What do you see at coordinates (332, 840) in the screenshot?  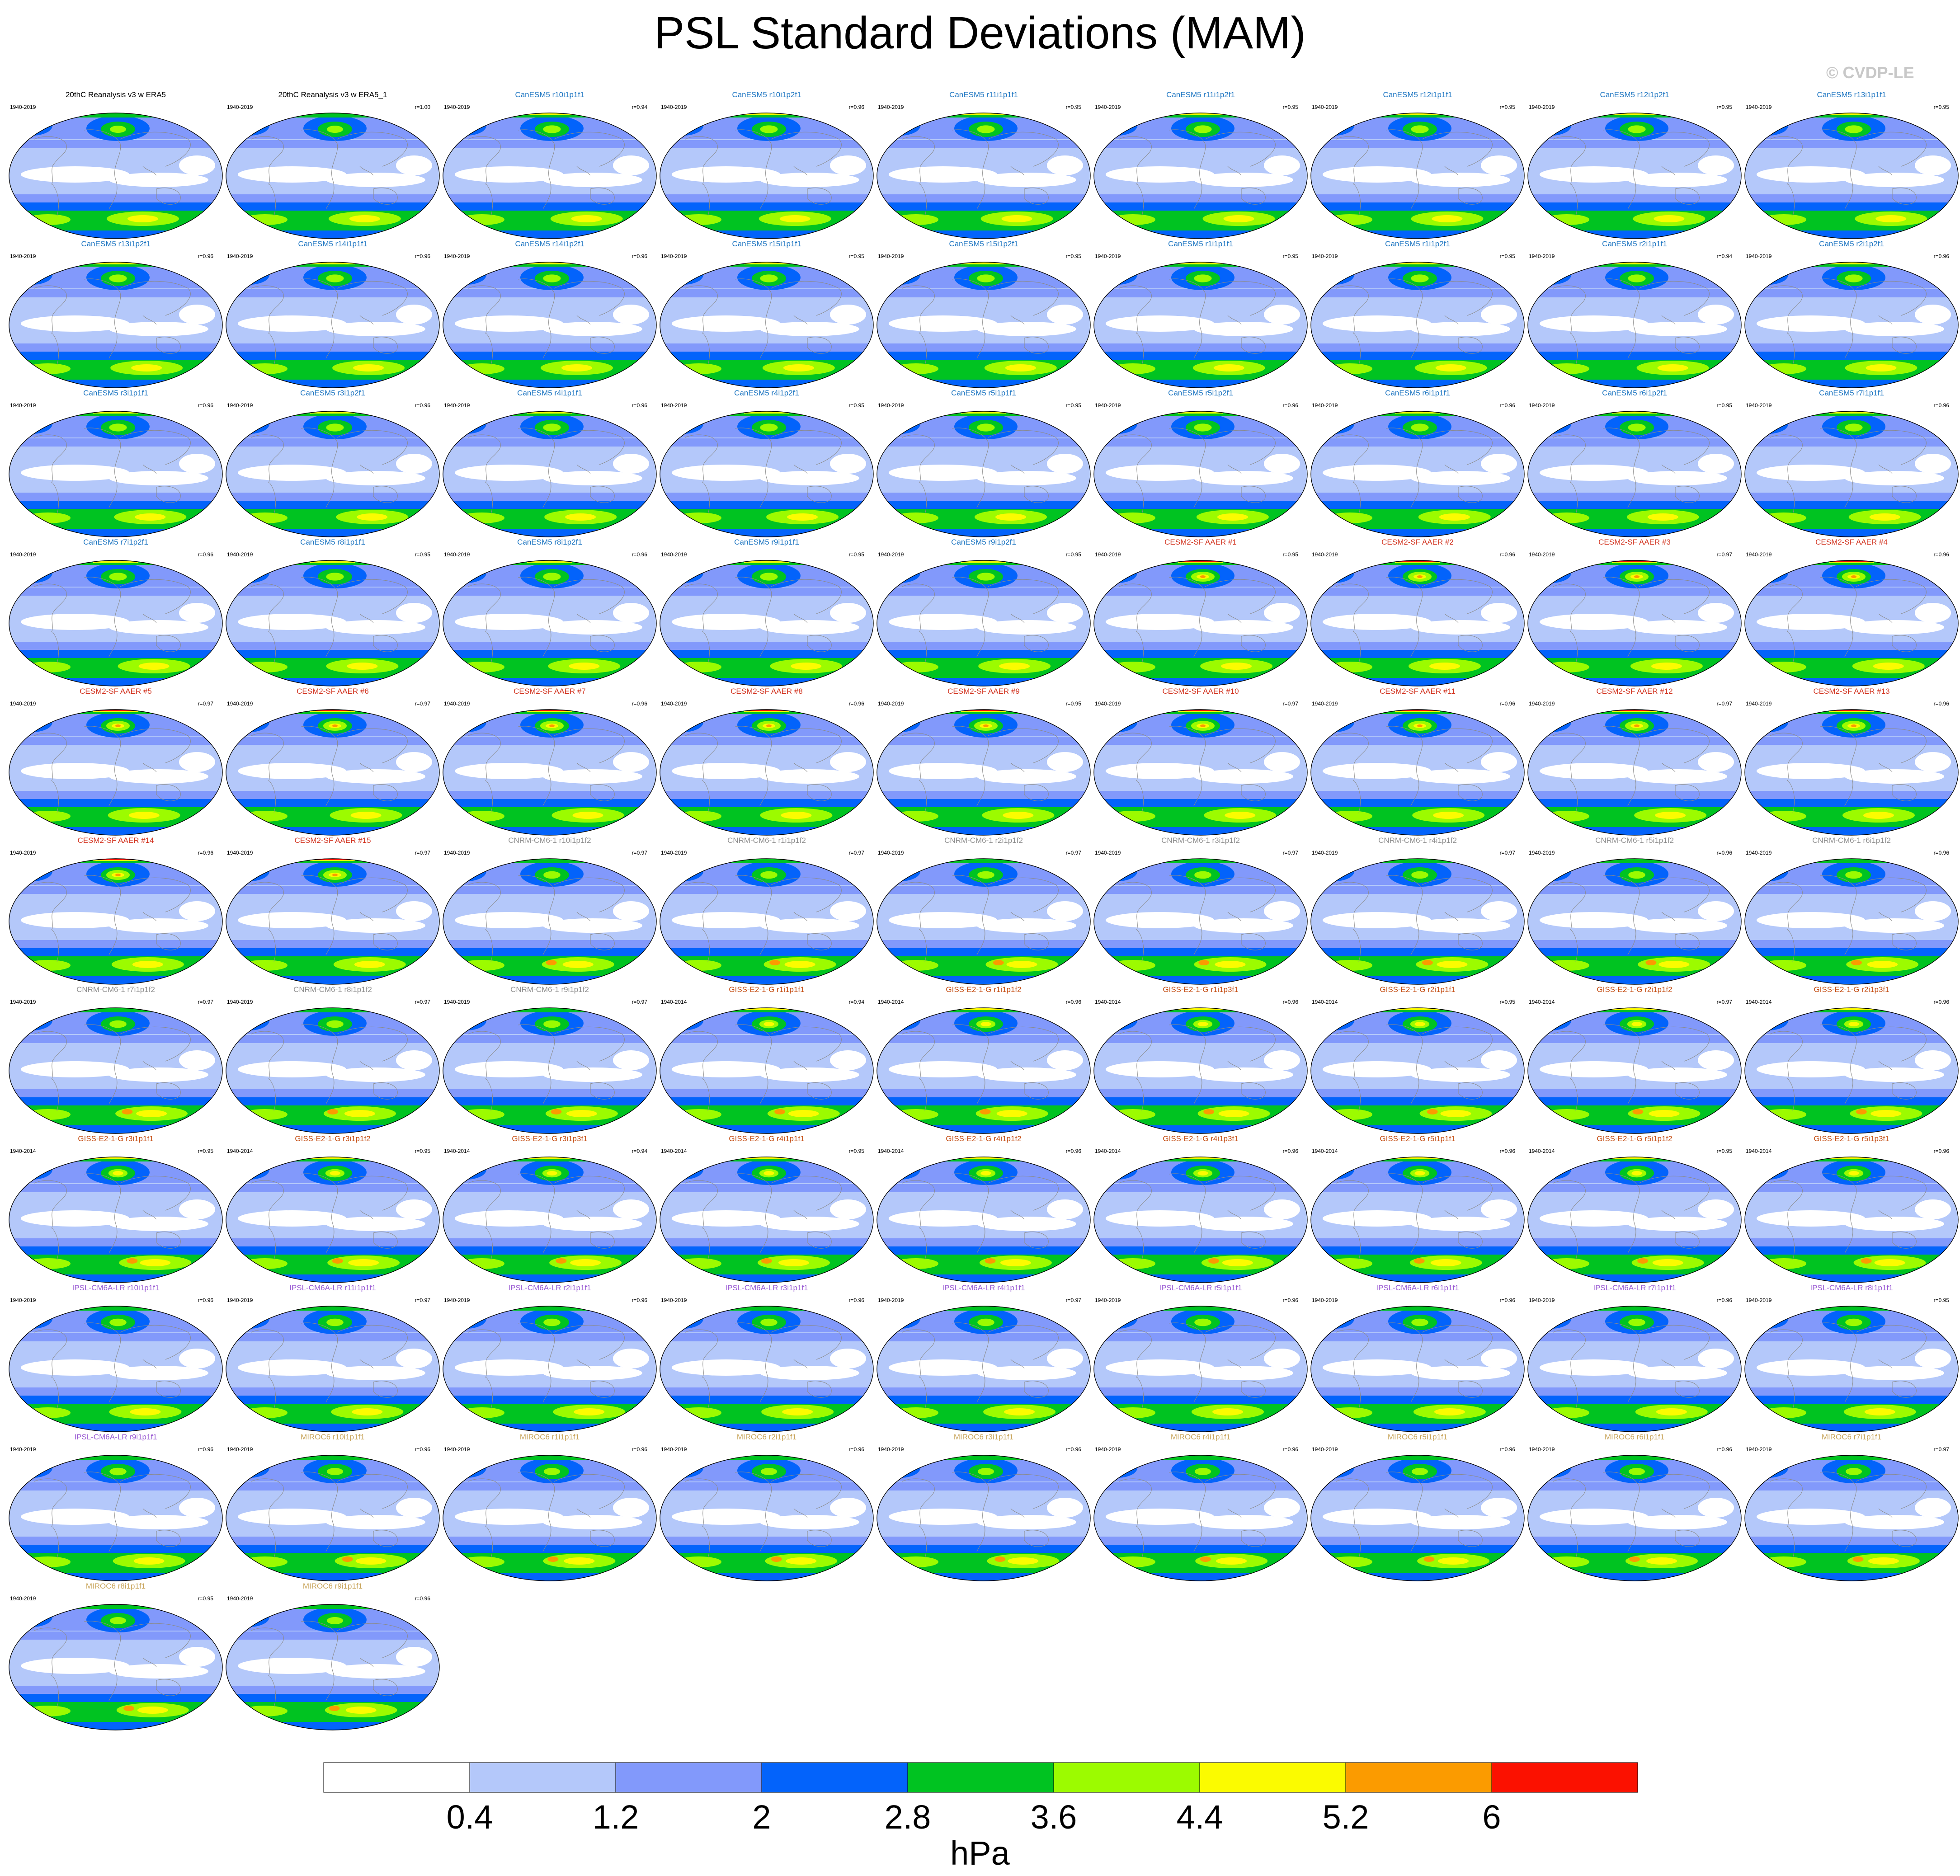 I see `panel-title: CESM2-SF AAER #15` at bounding box center [332, 840].